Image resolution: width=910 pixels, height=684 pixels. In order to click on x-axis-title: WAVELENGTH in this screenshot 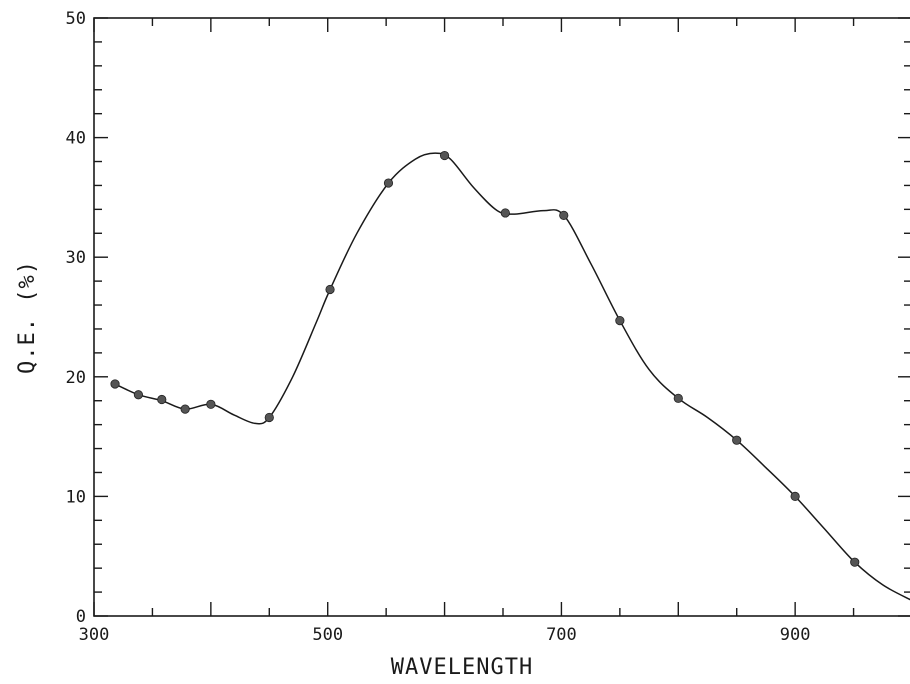, I will do `click(462, 667)`.